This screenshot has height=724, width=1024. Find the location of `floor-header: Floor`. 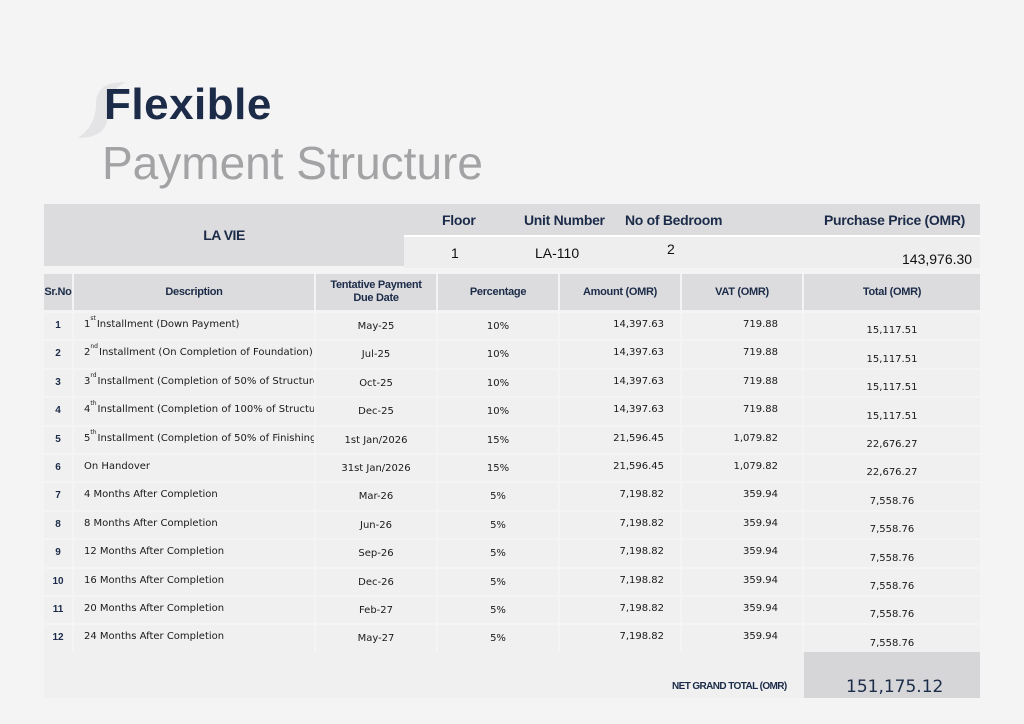

floor-header: Floor is located at coordinates (459, 220).